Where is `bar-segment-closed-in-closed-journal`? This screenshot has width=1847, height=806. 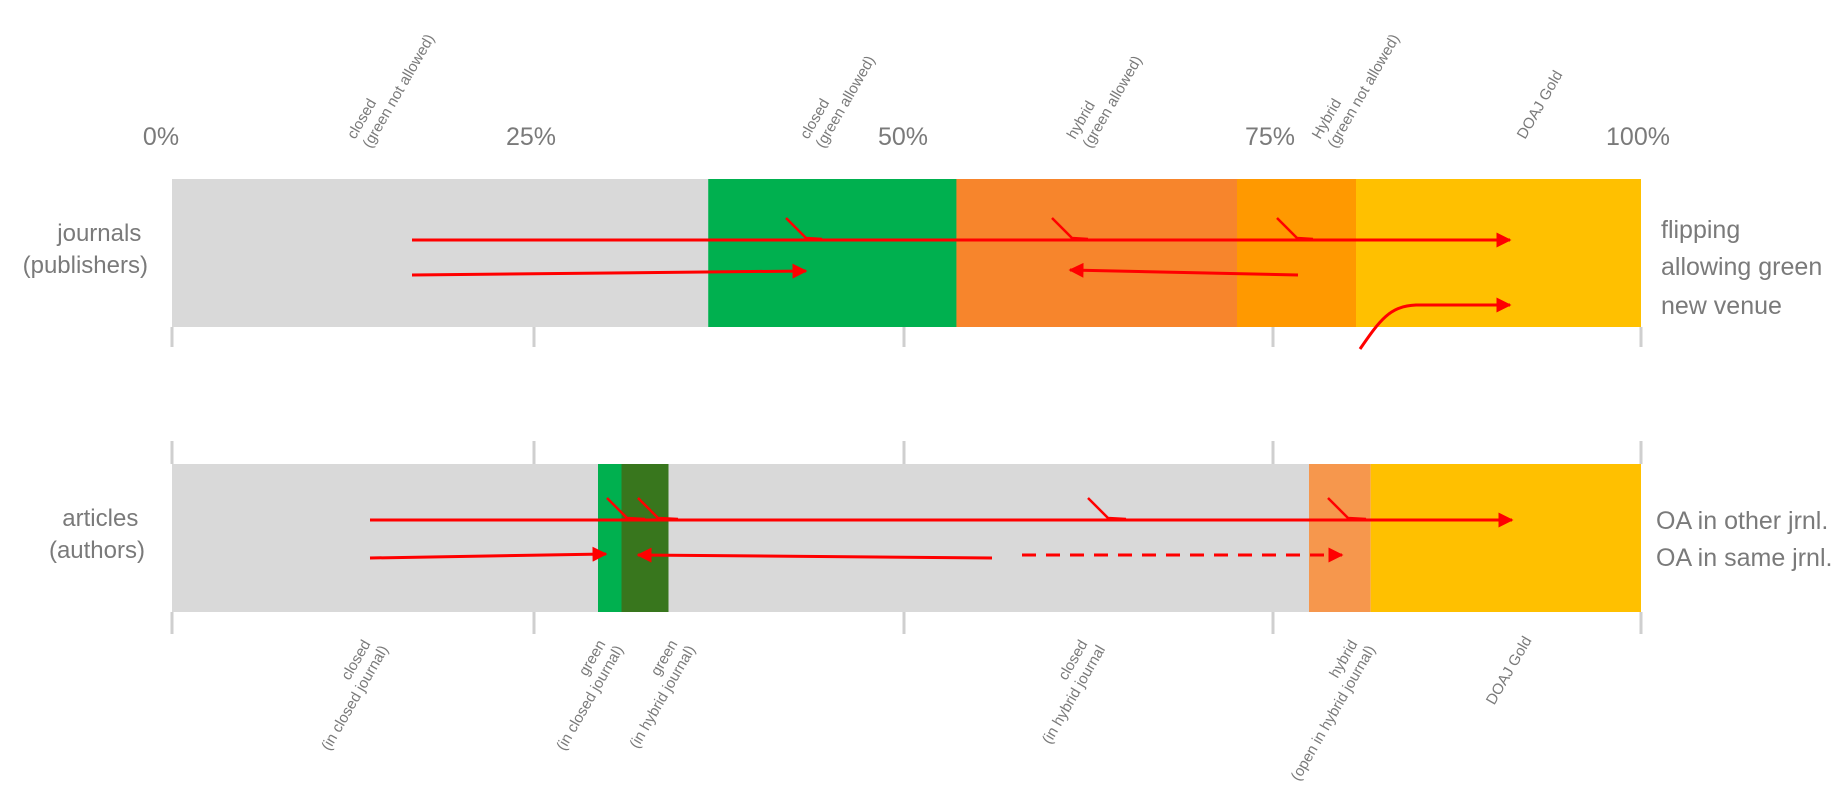
bar-segment-closed-in-closed-journal is located at coordinates (385, 538).